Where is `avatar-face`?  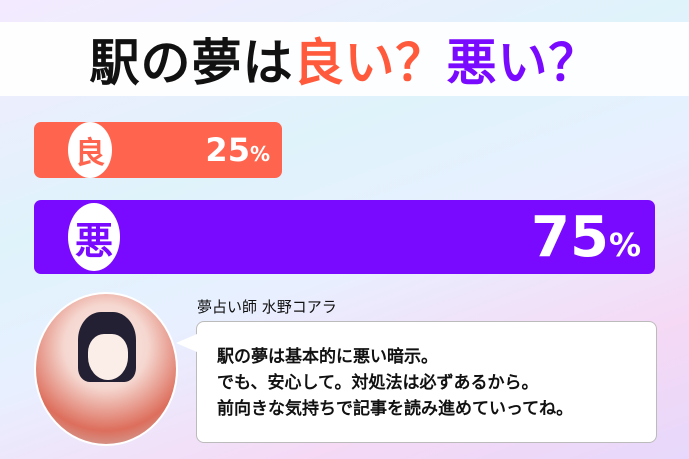 avatar-face is located at coordinates (108, 357).